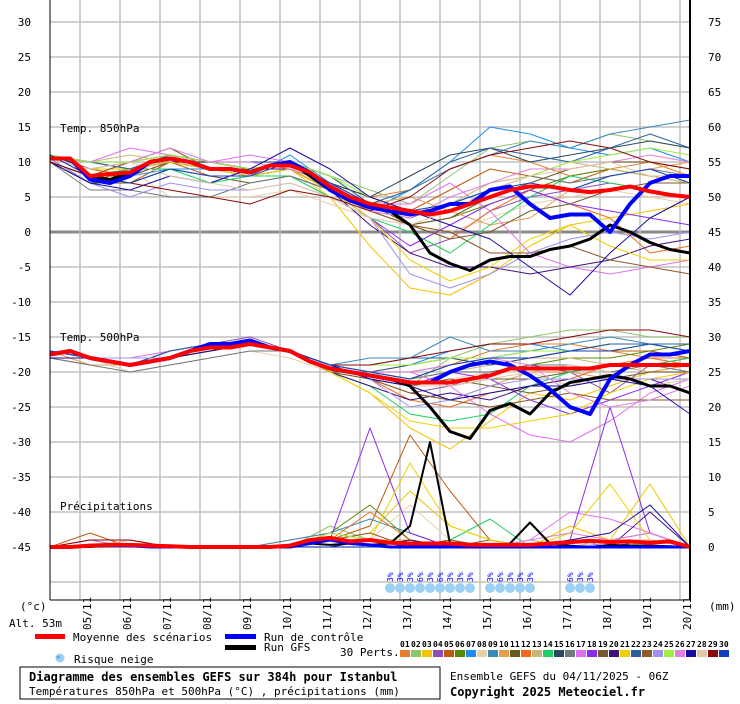 This screenshot has height=704, width=740. What do you see at coordinates (471, 644) in the screenshot?
I see `pert-legend-id: 07` at bounding box center [471, 644].